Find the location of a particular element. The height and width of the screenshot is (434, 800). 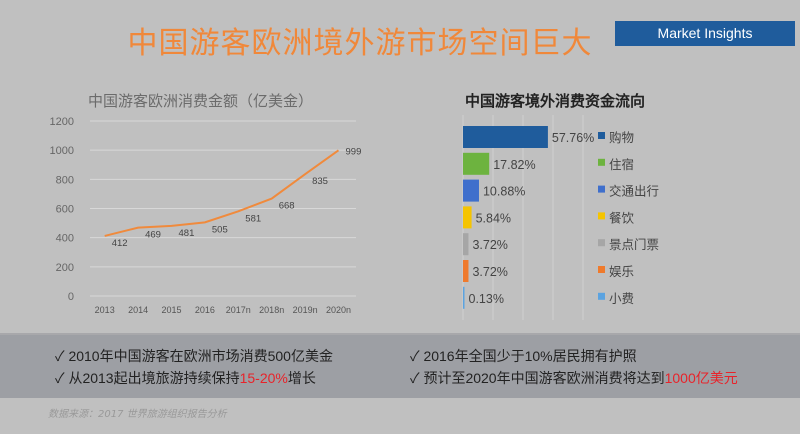

legend-label: 景点门票 is located at coordinates (634, 244).